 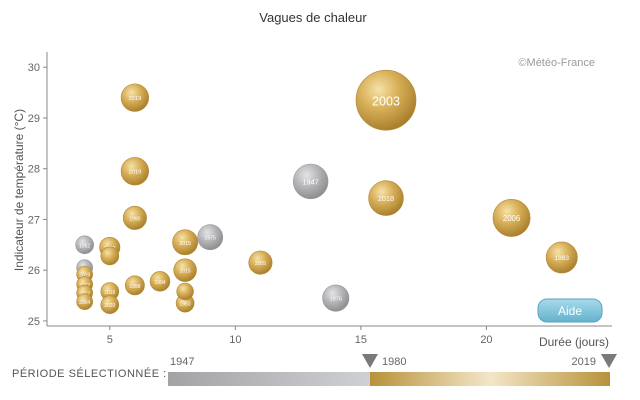 I want to click on help-button-label: Aide, so click(x=570, y=311).